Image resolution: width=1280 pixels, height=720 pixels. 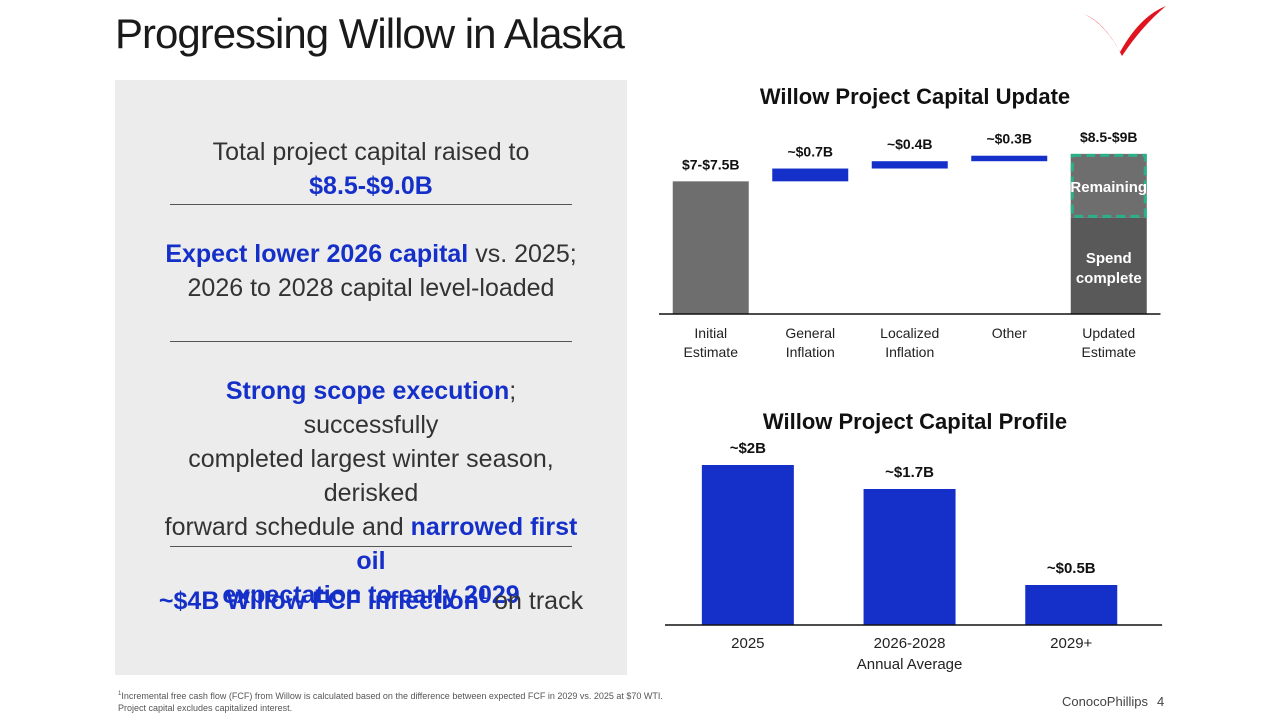 What do you see at coordinates (747, 643) in the screenshot?
I see `x-tick-label: 2025` at bounding box center [747, 643].